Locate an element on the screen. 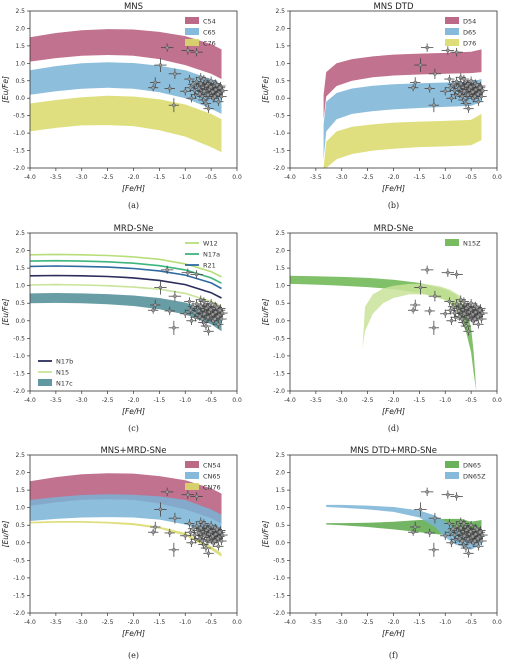 The image size is (520, 667). y-tick-label: 2.0 is located at coordinates (20, 473).